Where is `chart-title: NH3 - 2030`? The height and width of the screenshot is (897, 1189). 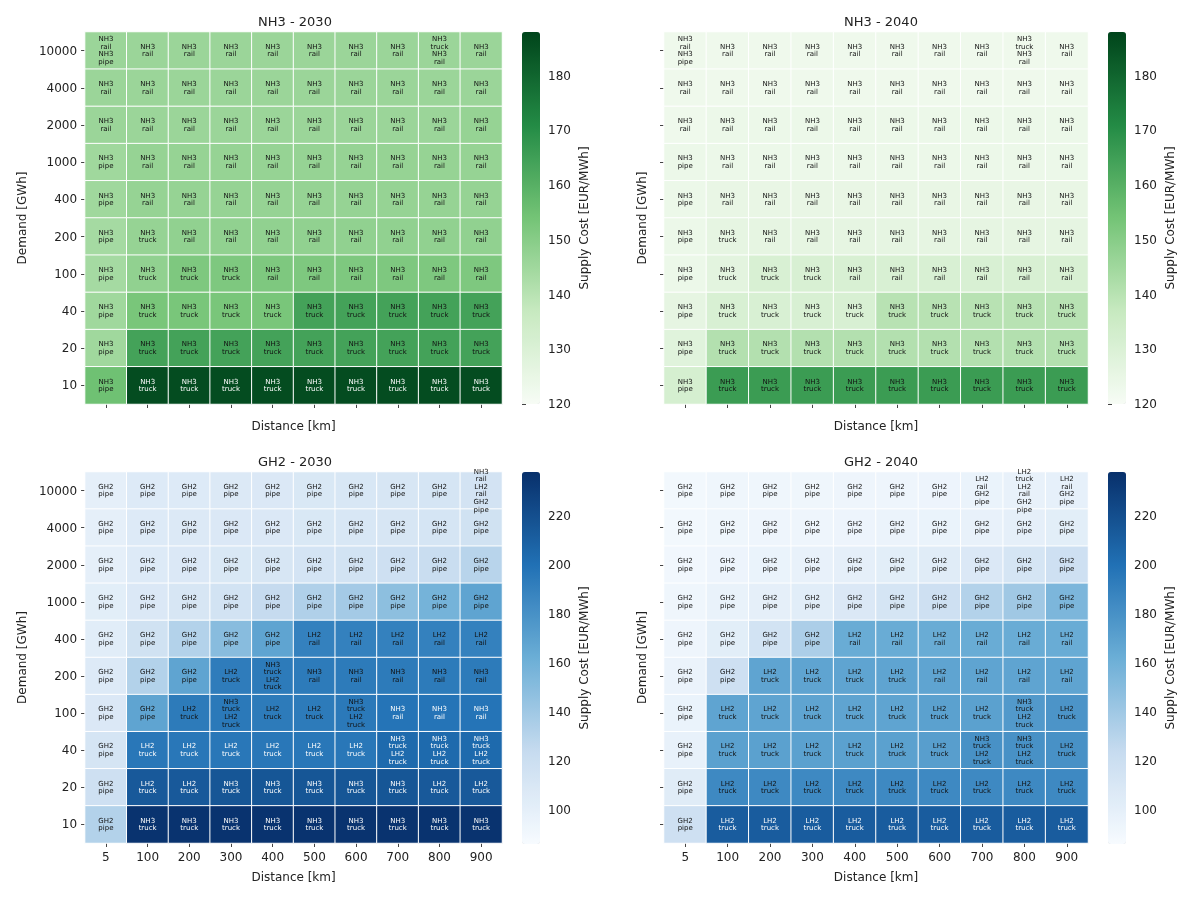 chart-title: NH3 - 2030 is located at coordinates (295, 21).